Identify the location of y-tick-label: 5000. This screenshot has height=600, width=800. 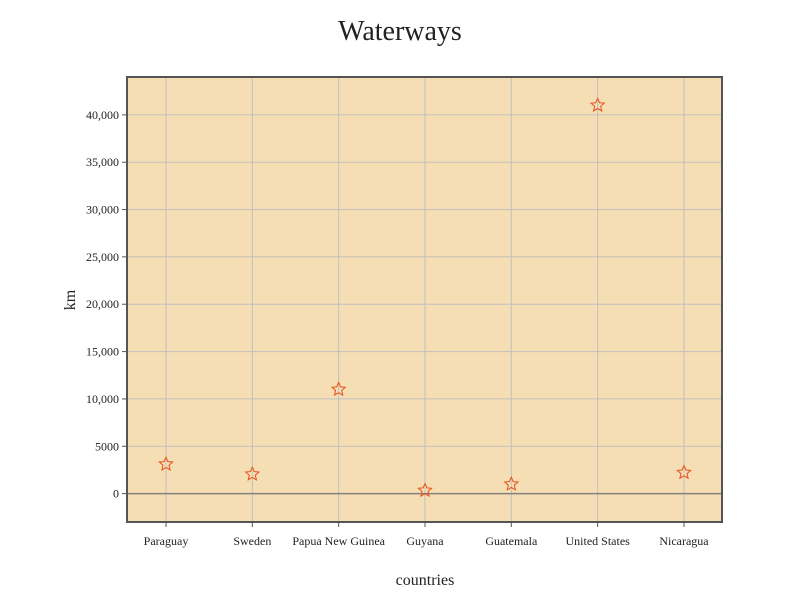
(107, 446).